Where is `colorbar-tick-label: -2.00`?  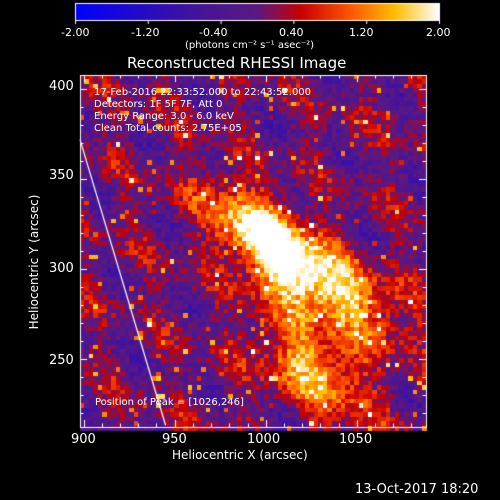 colorbar-tick-label: -2.00 is located at coordinates (75, 32).